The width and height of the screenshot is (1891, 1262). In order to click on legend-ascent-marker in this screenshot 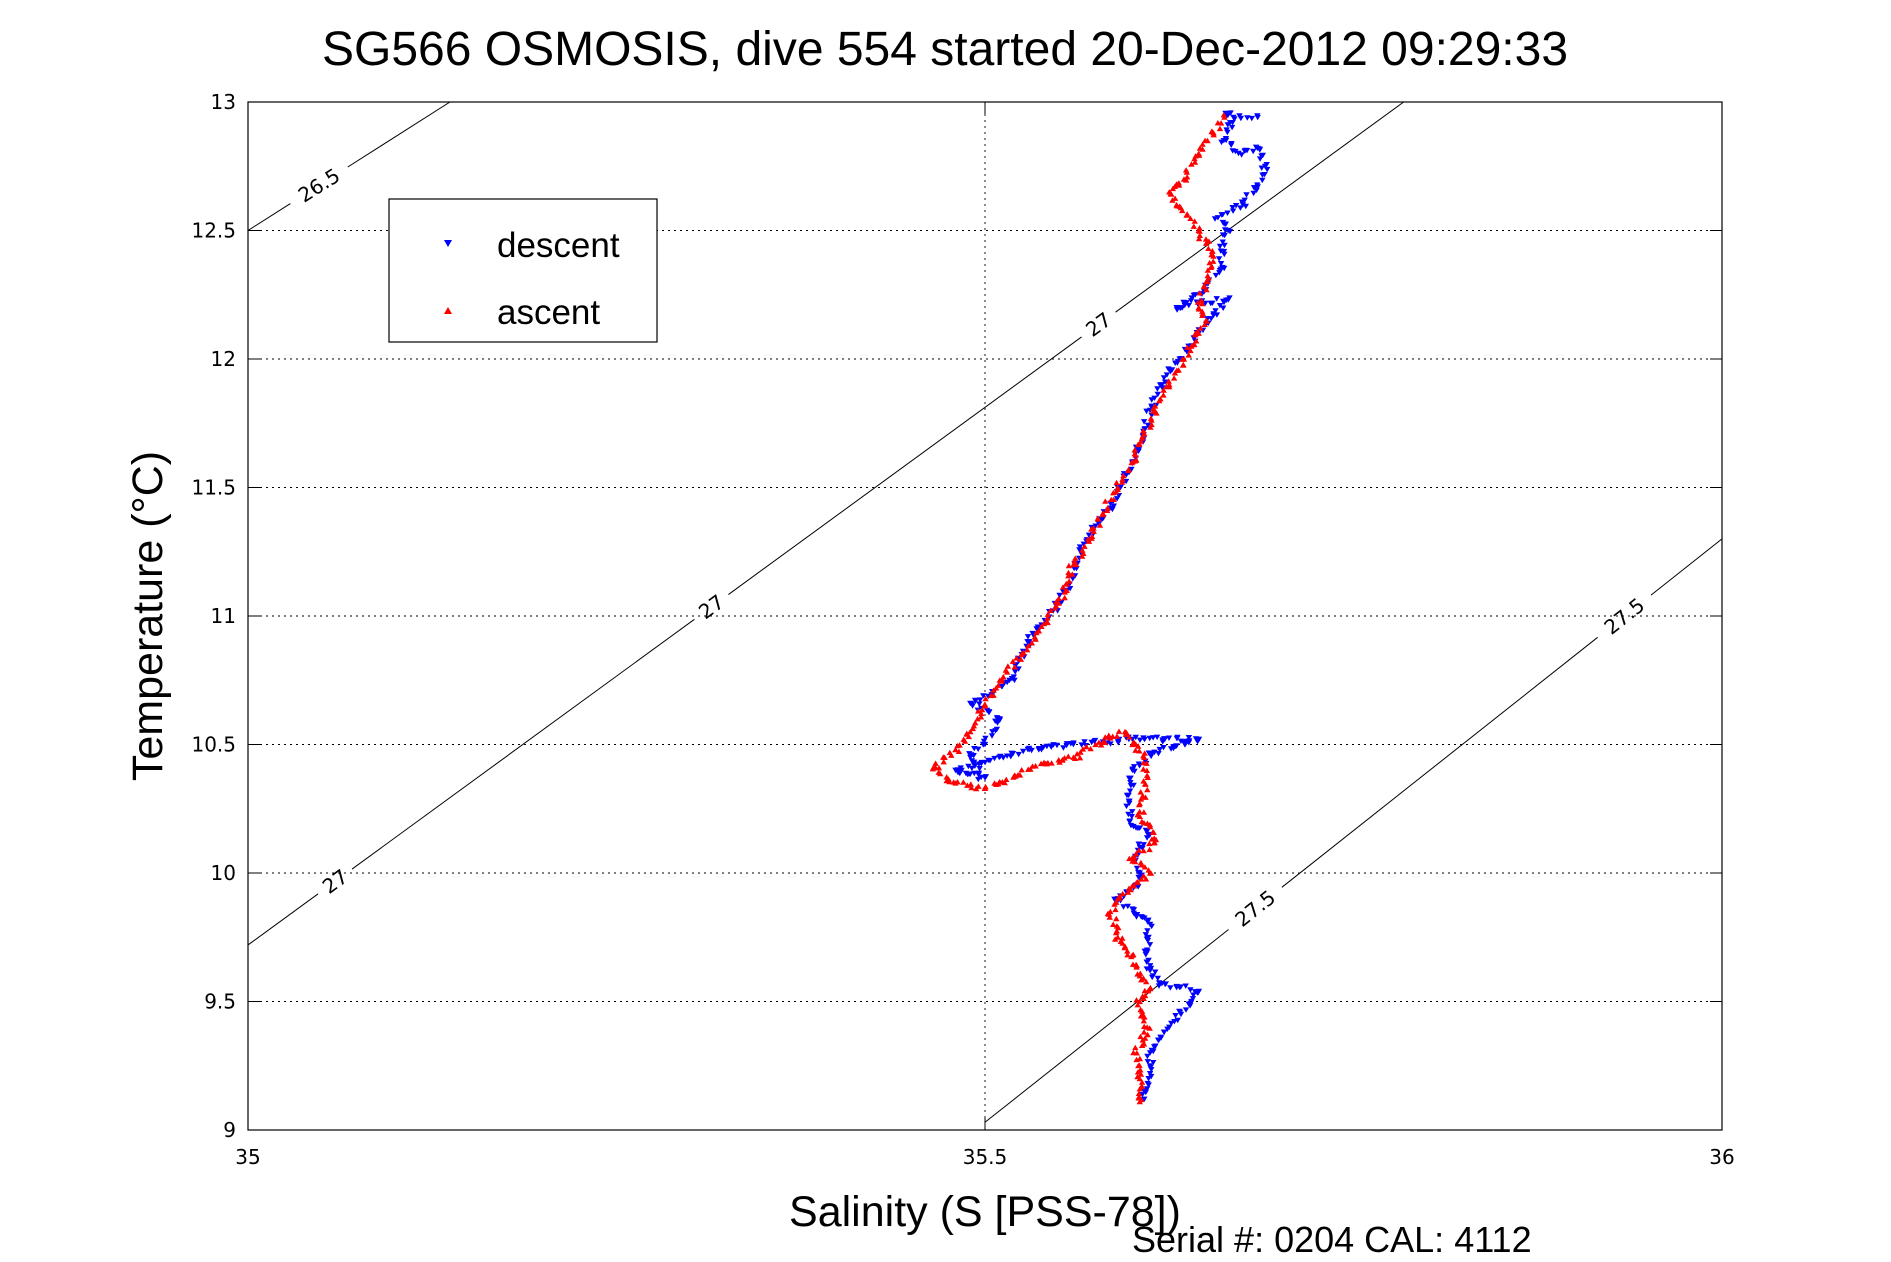, I will do `click(448, 310)`.